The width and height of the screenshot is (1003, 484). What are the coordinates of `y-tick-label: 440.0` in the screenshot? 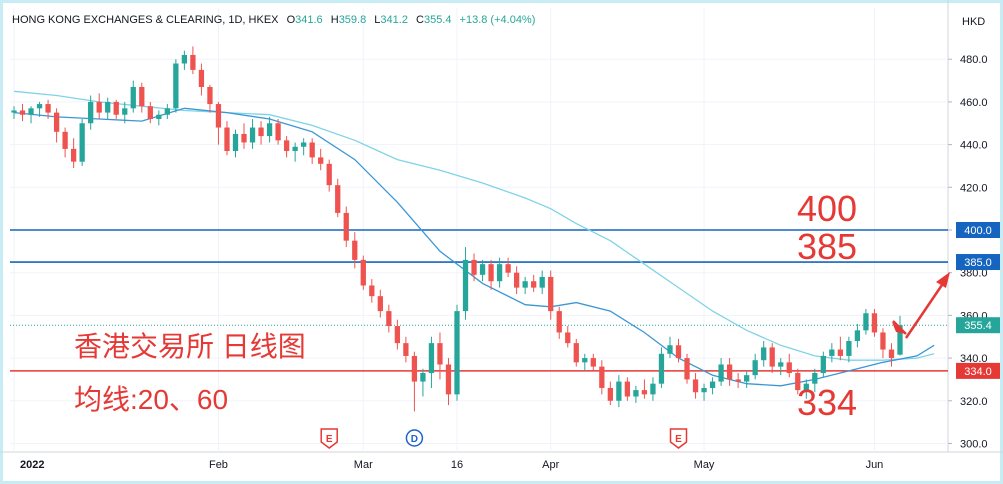 It's located at (974, 146).